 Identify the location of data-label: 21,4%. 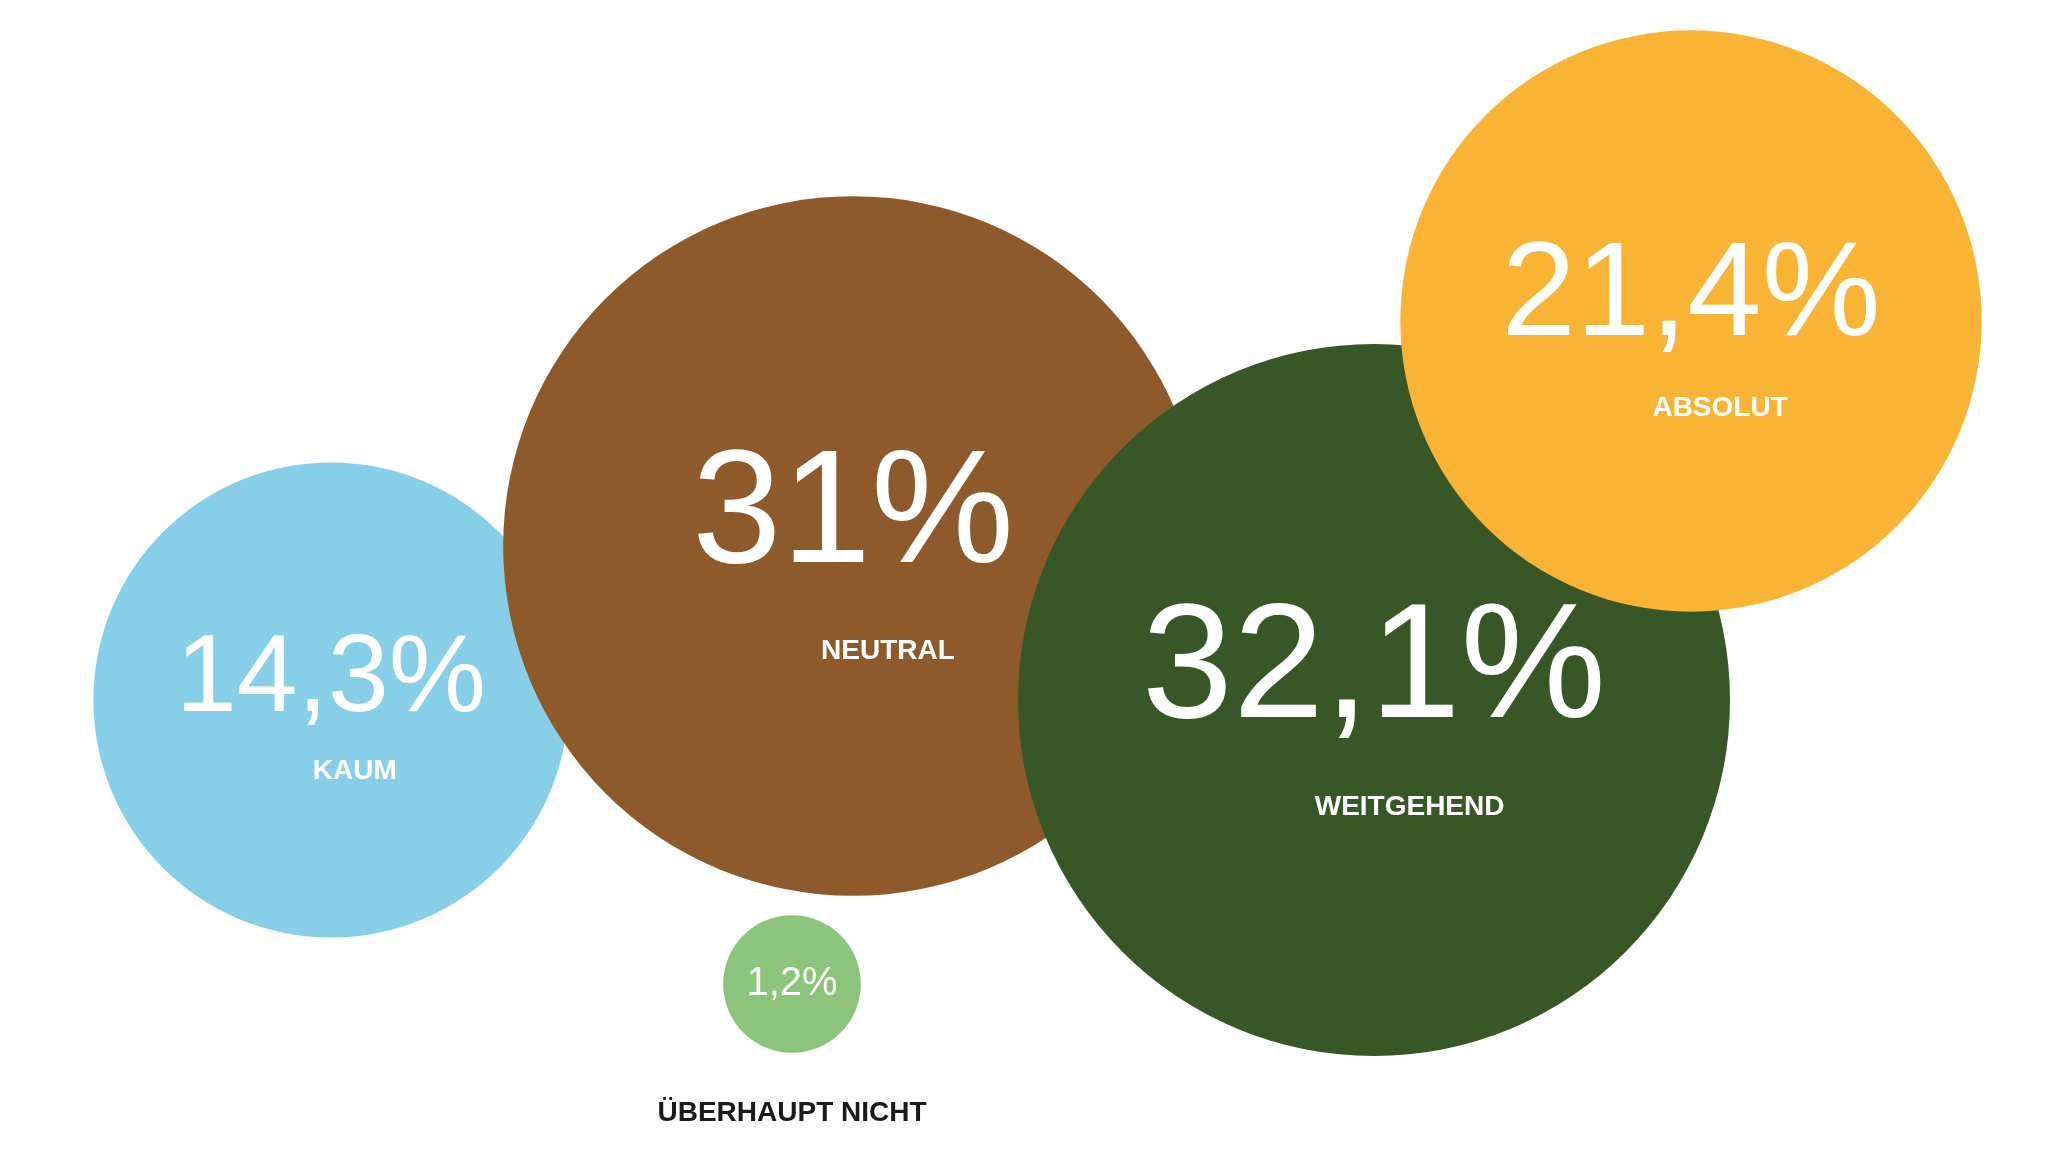
(1691, 288).